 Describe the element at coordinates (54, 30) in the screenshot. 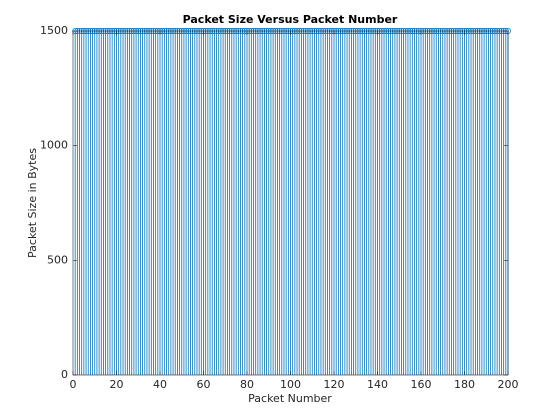

I see `y-tick-label: 1500` at that location.